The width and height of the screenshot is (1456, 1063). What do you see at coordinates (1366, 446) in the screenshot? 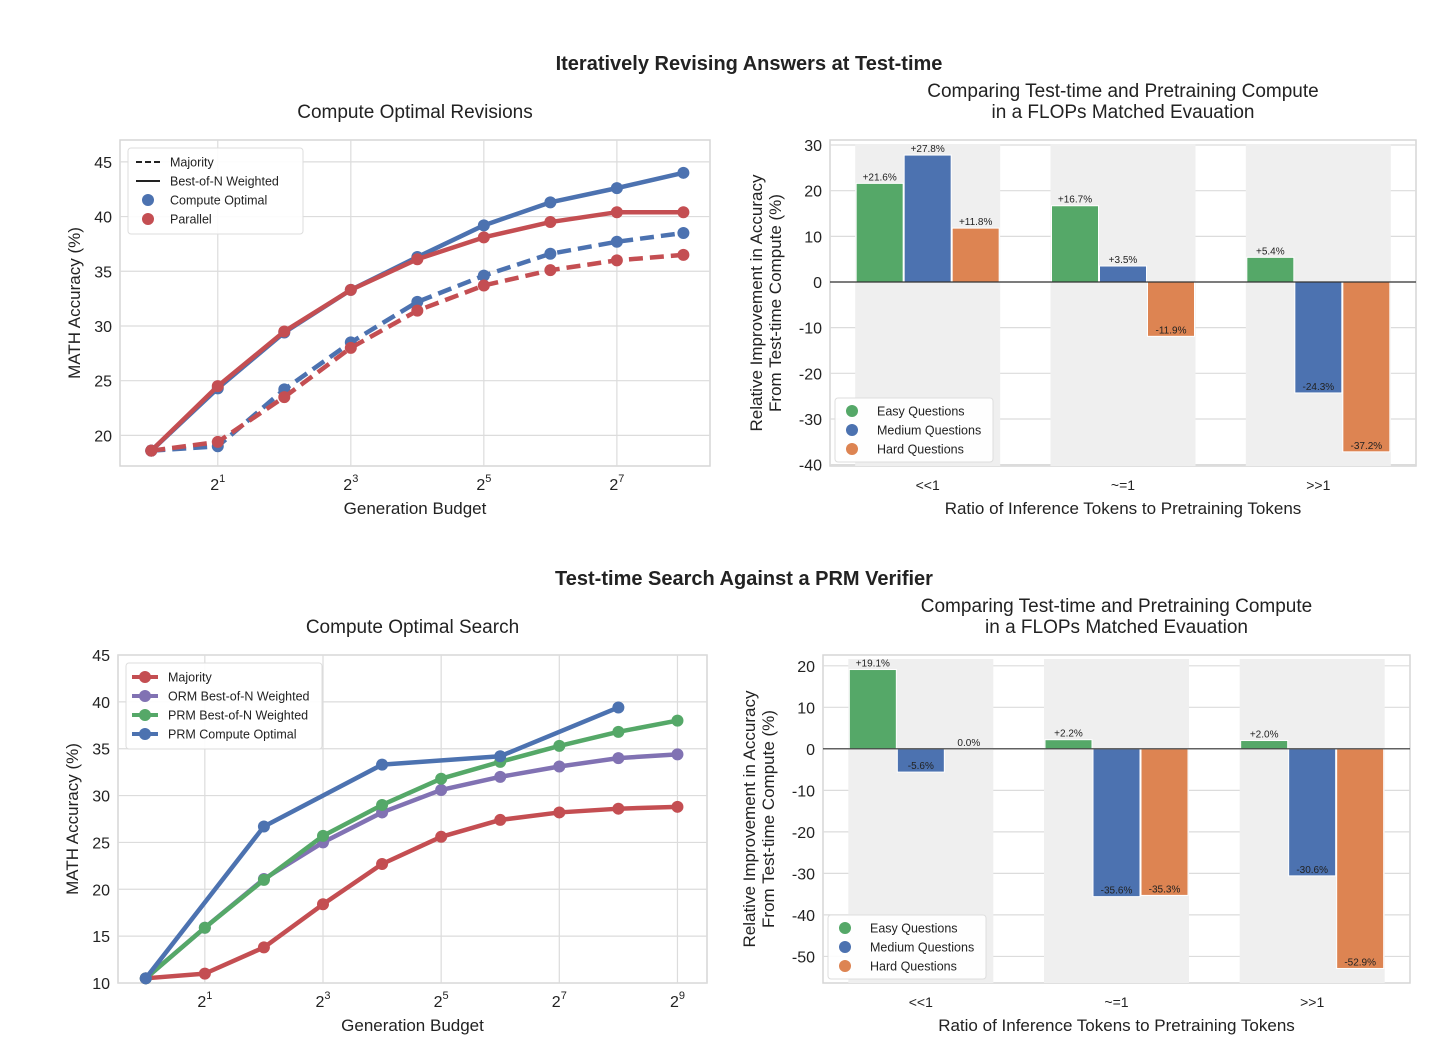
I see `bar-value-label: -37.2%` at bounding box center [1366, 446].